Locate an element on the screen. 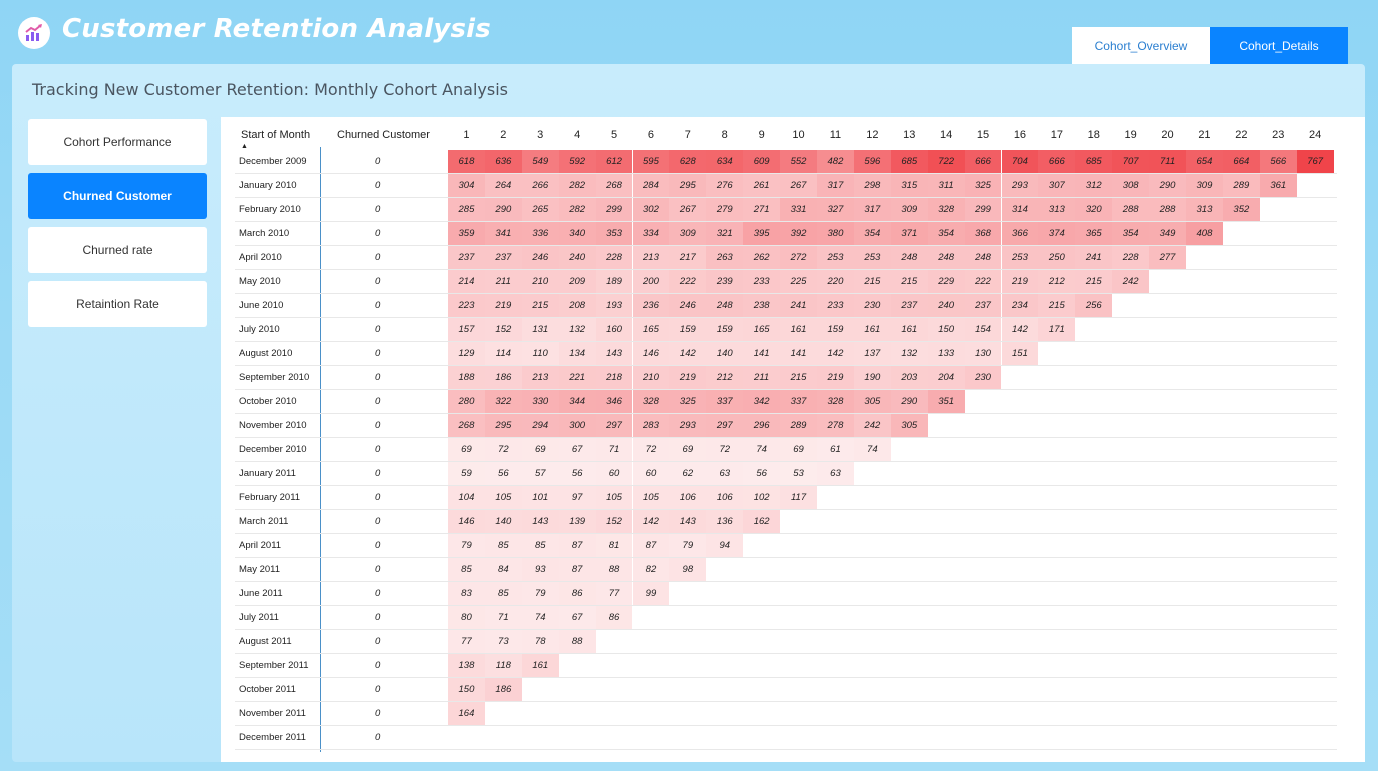  table-row: July 2011 0 80 71 74 67 86 is located at coordinates (786, 618).